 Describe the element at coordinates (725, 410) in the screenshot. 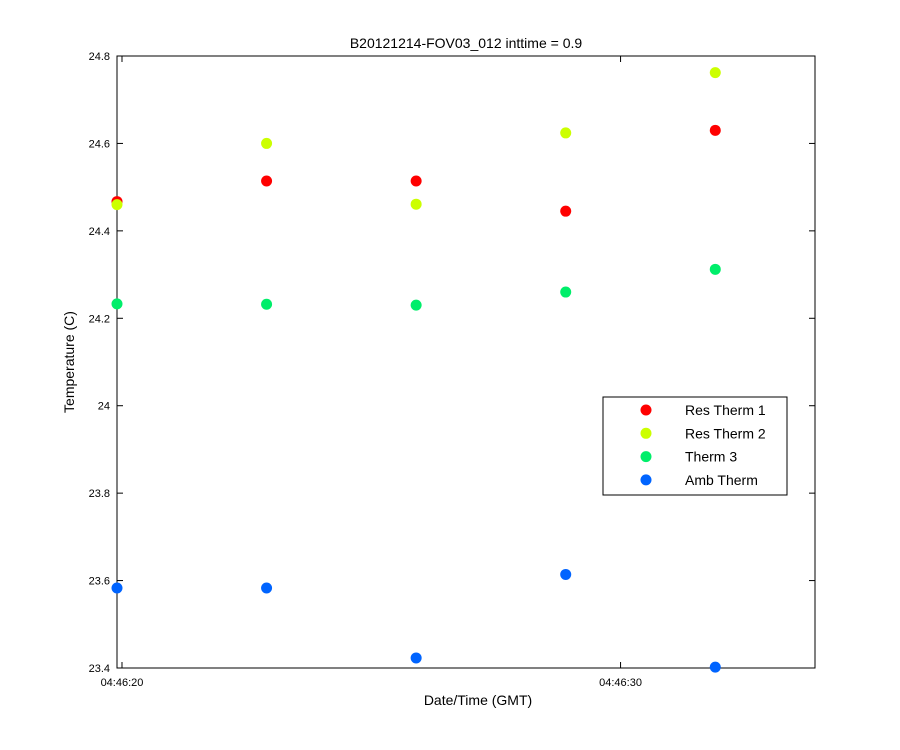

I see `legend-label: Res Therm 1` at that location.